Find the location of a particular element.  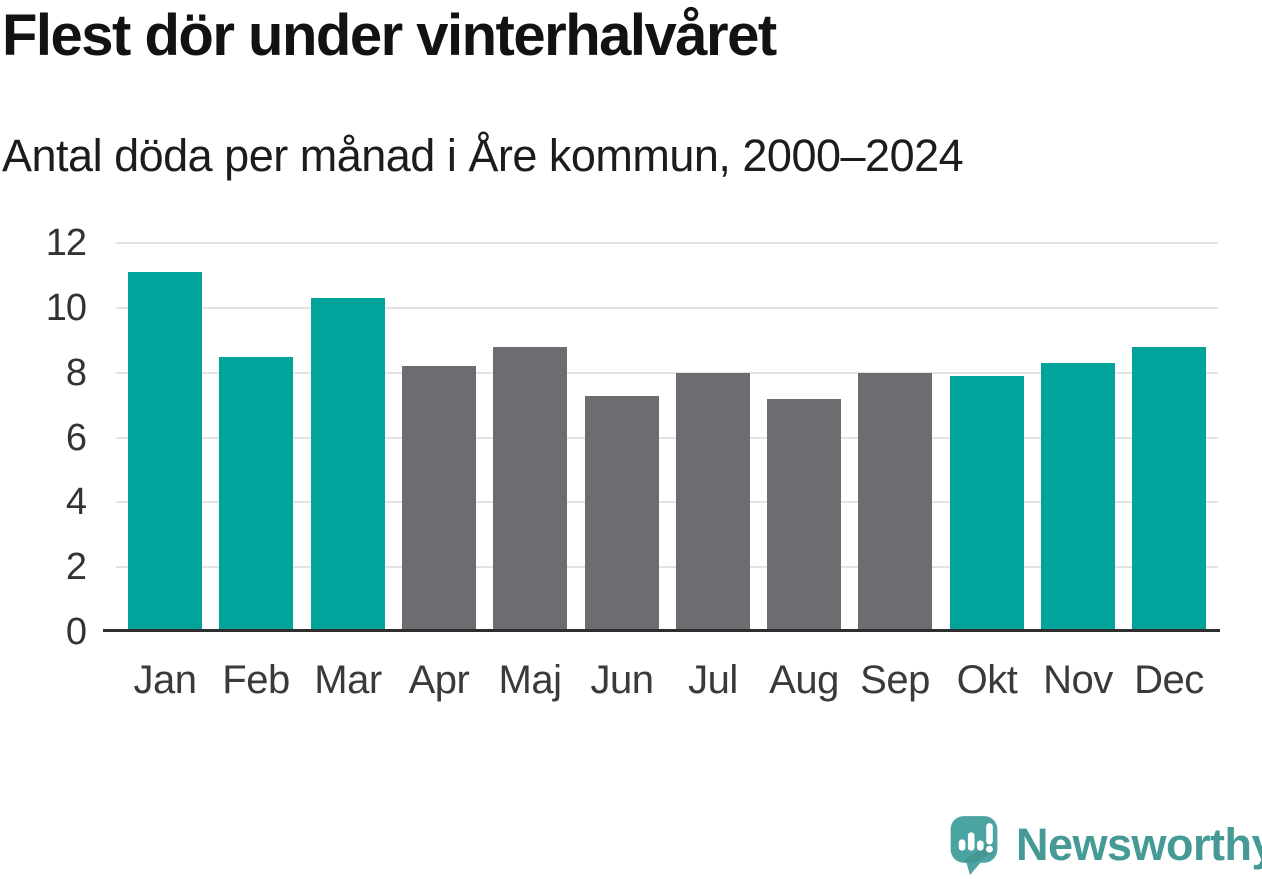

x-tick-label-maj: Maj is located at coordinates (530, 680).